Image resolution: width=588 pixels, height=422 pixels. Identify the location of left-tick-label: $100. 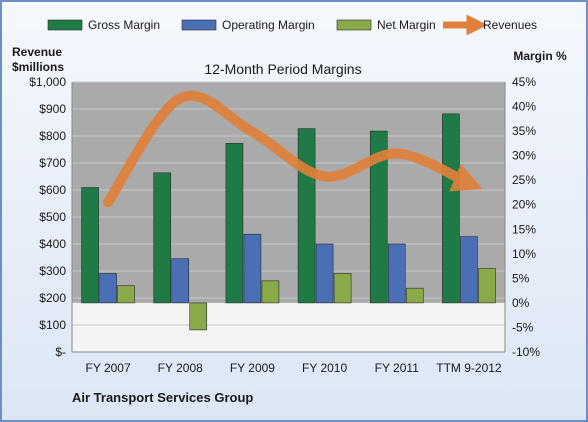
(52, 325).